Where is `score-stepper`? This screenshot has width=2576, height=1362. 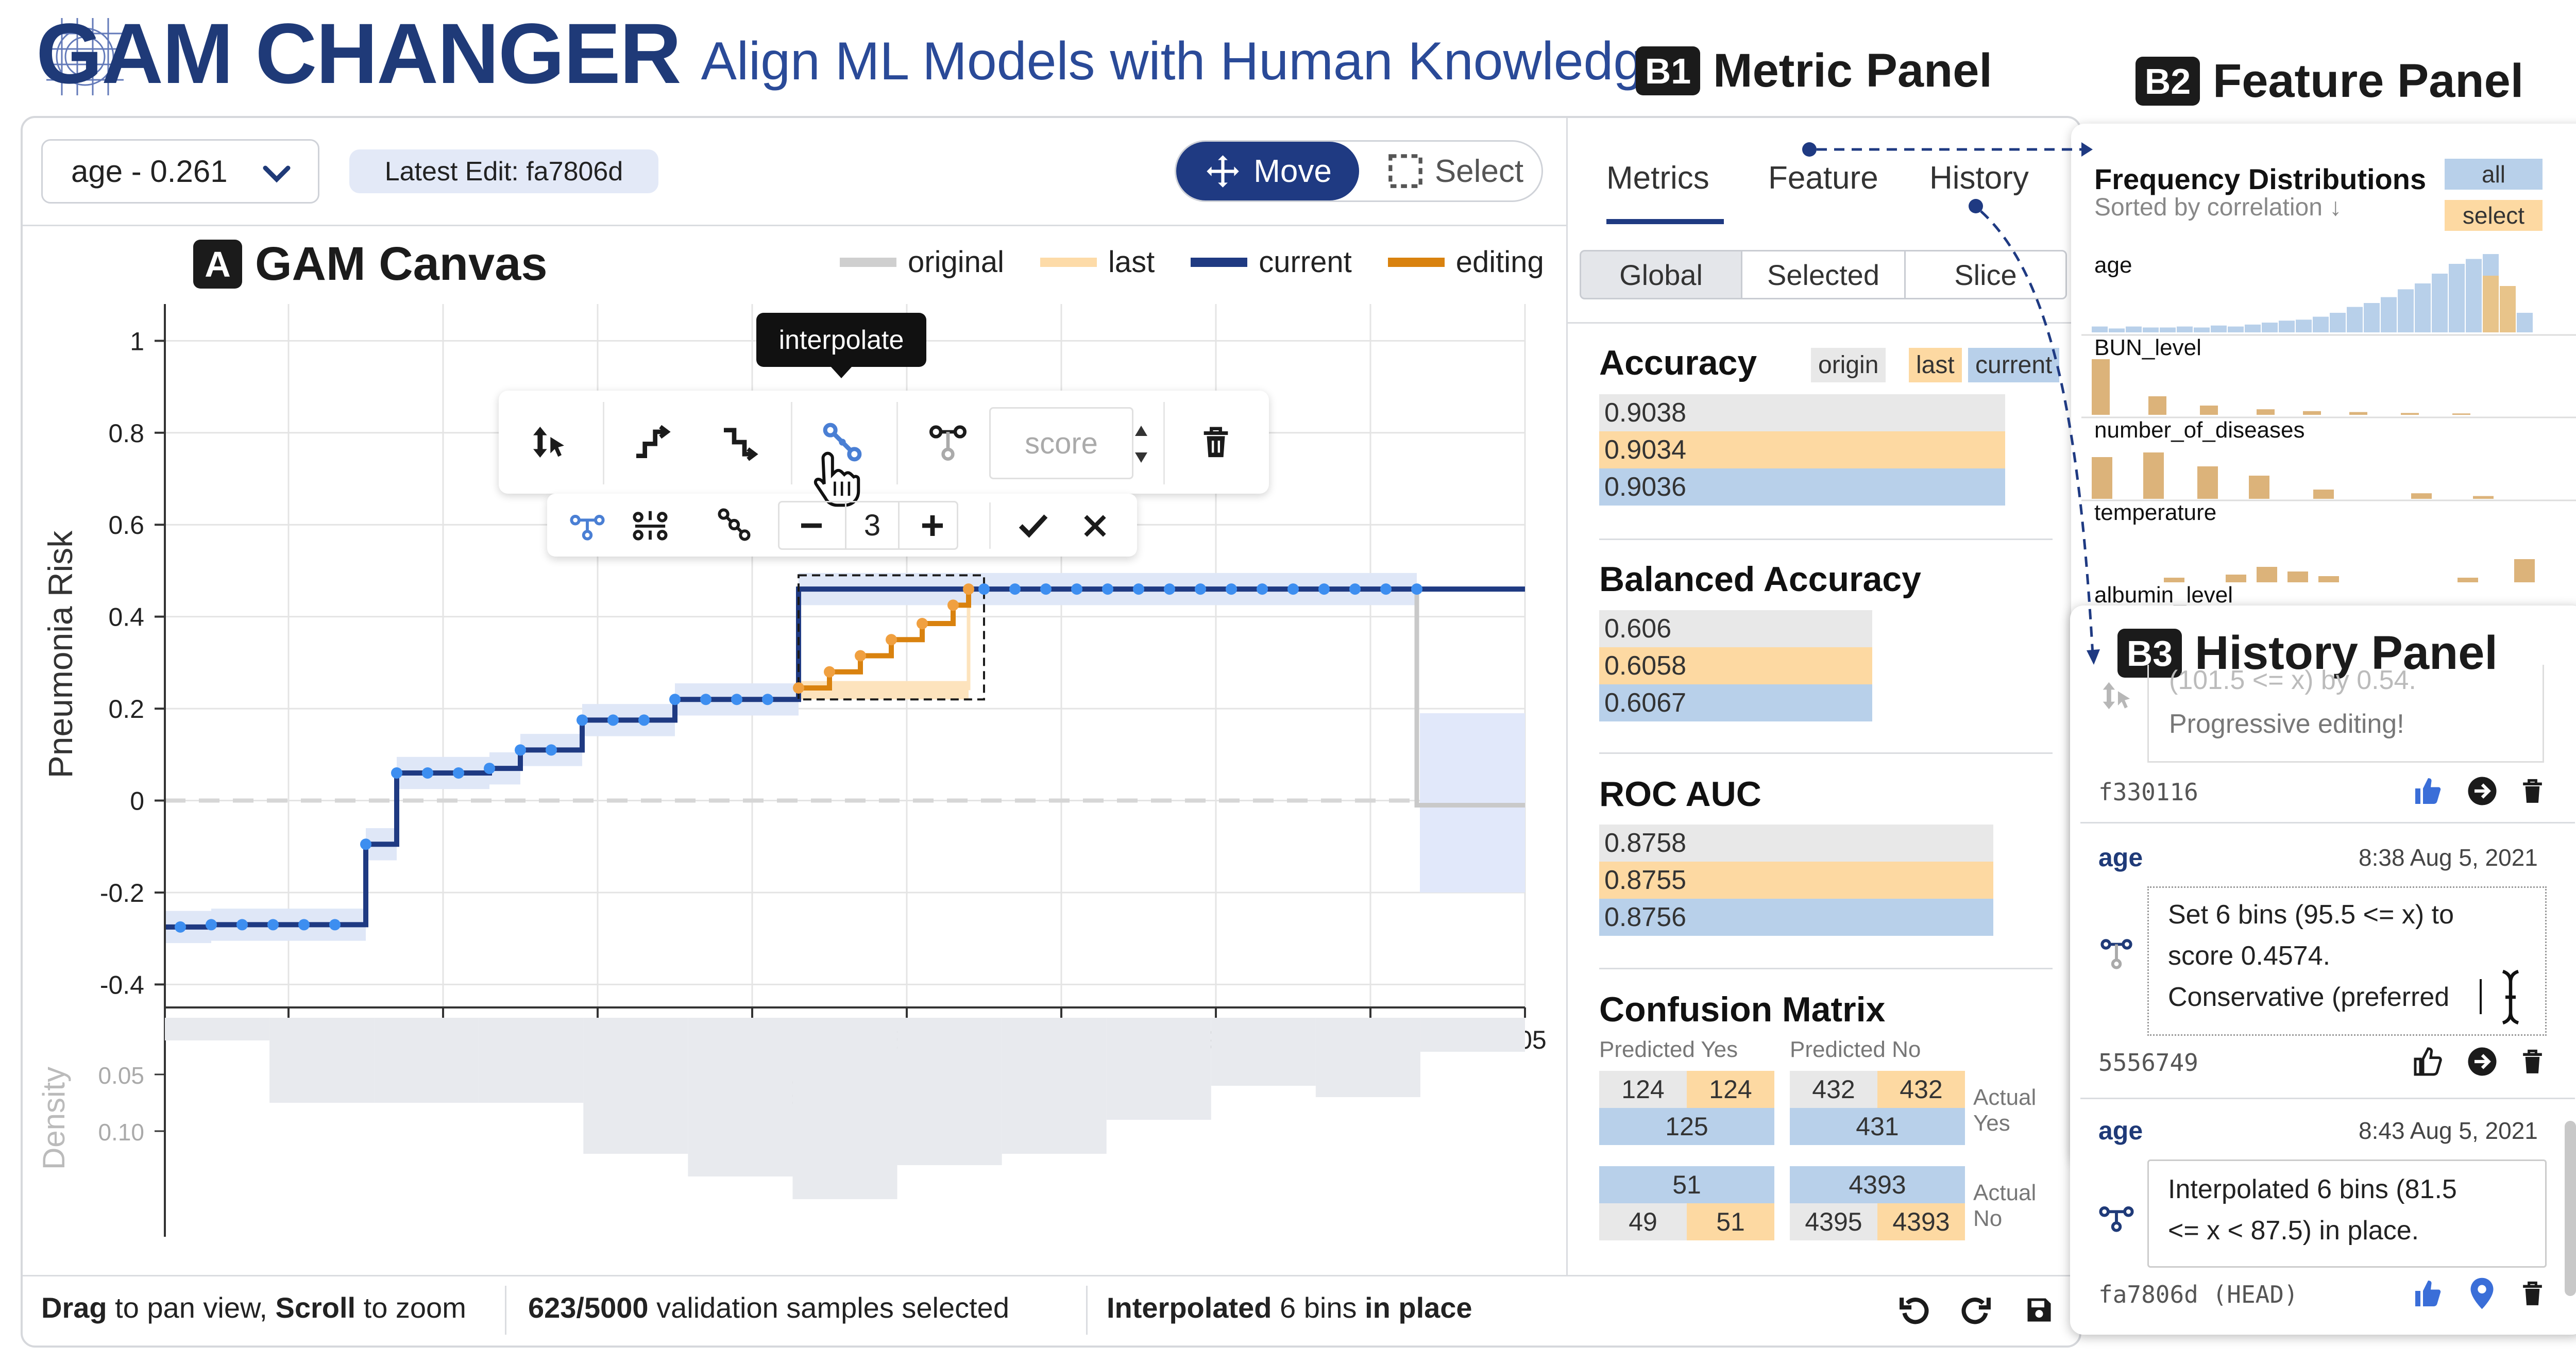 score-stepper is located at coordinates (1141, 444).